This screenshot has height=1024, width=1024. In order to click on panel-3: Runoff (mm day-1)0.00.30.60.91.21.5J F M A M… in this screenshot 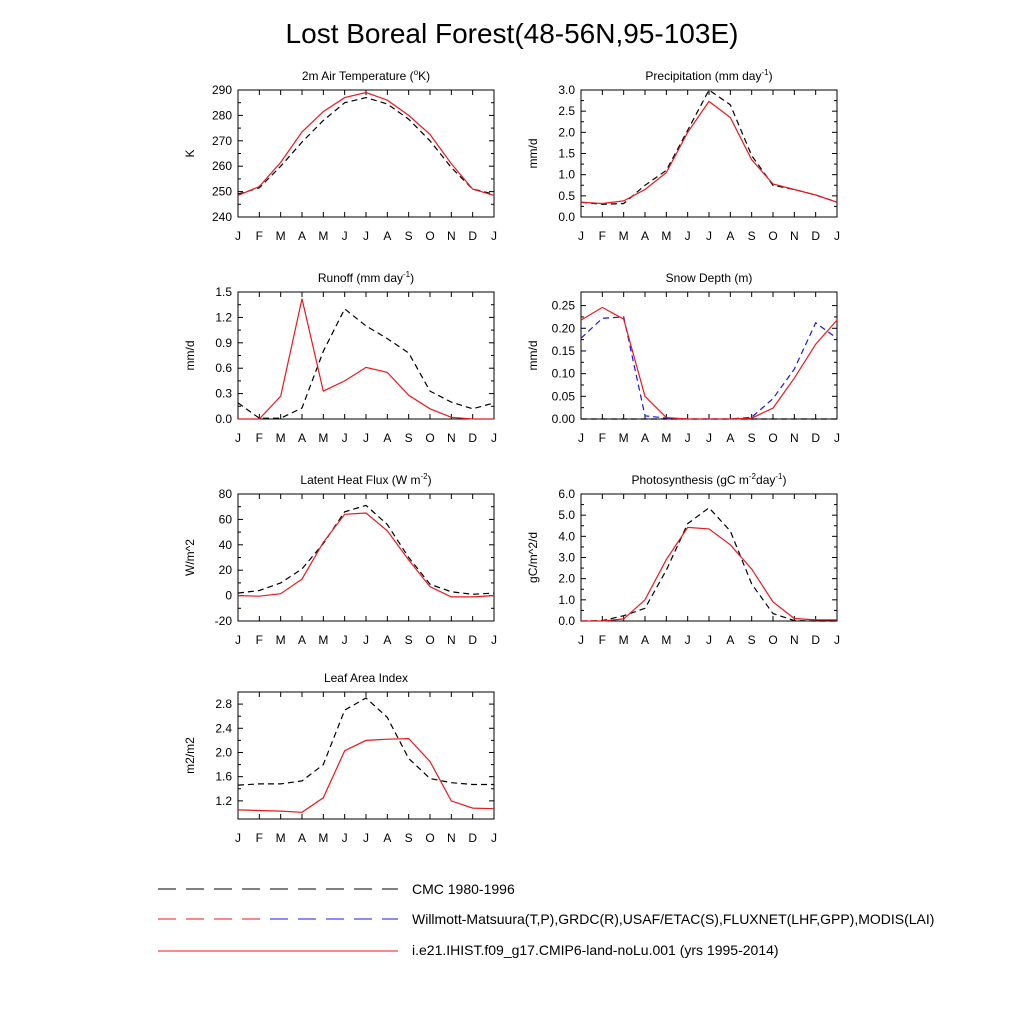, I will do `click(340, 357)`.